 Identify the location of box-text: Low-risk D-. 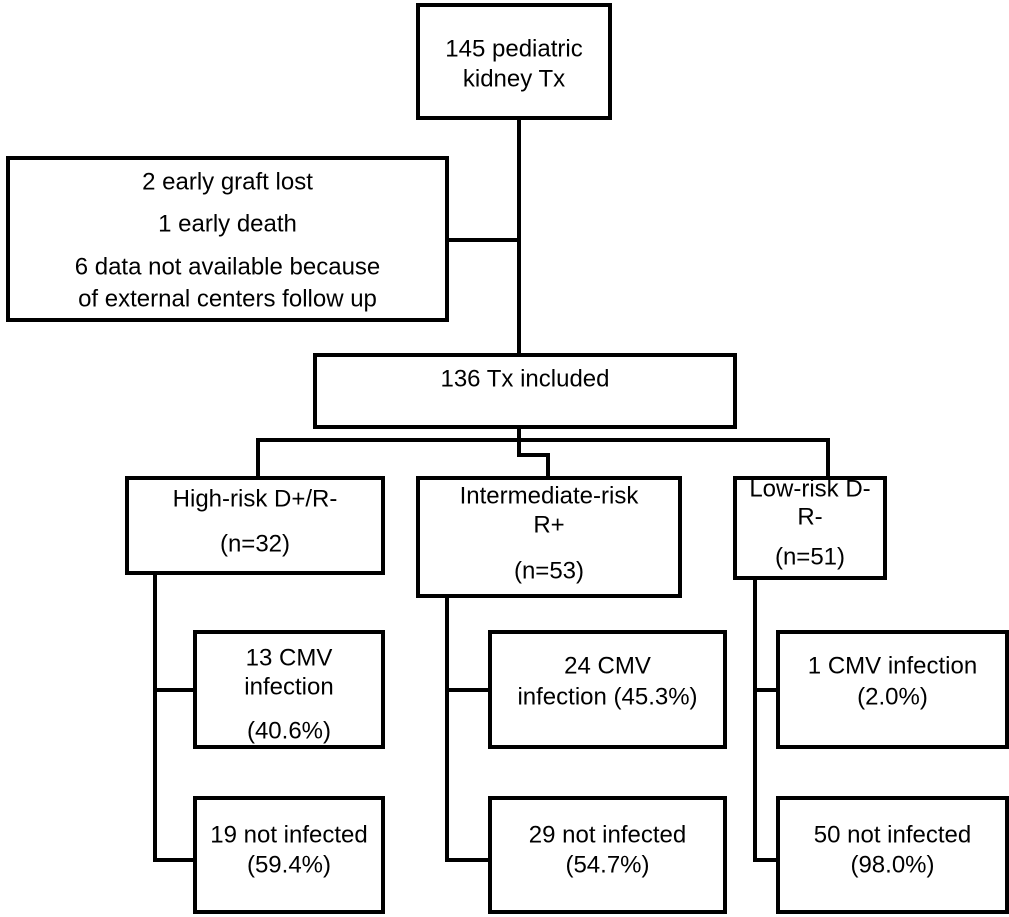
(809, 488).